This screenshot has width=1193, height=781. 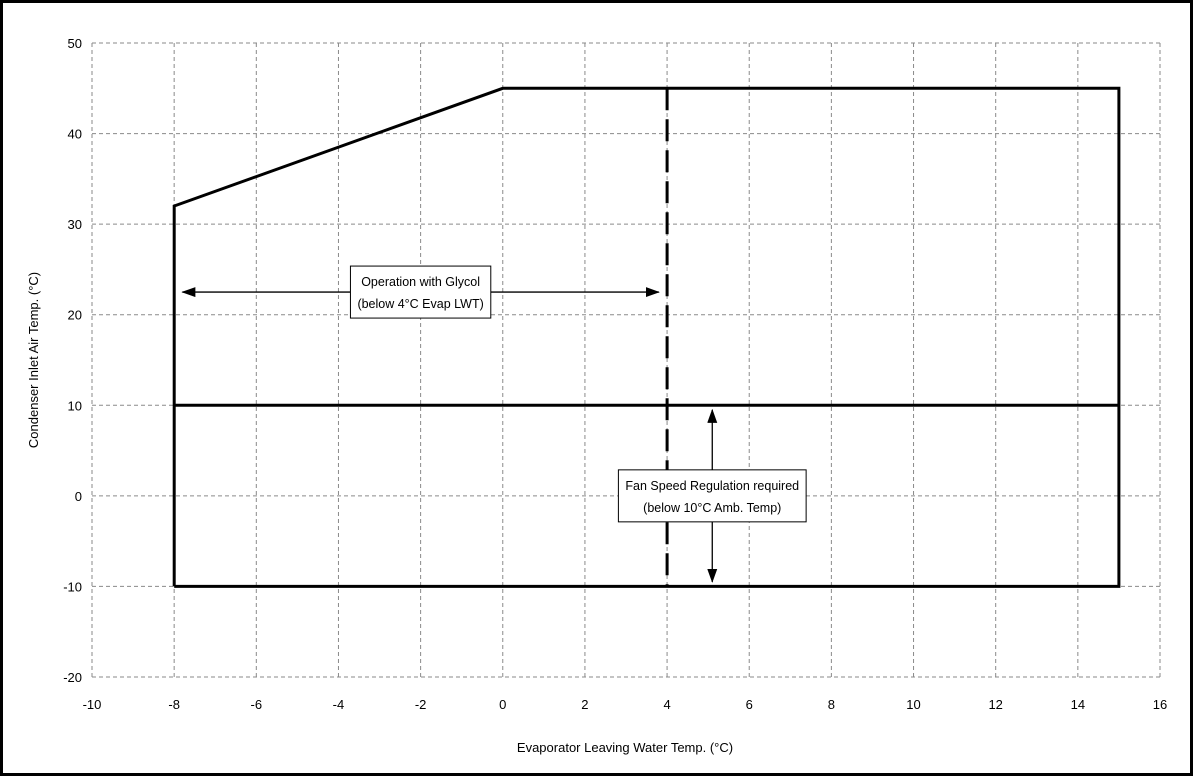 What do you see at coordinates (420, 304) in the screenshot?
I see `annotation-text: (below 4°C Evap LWT)` at bounding box center [420, 304].